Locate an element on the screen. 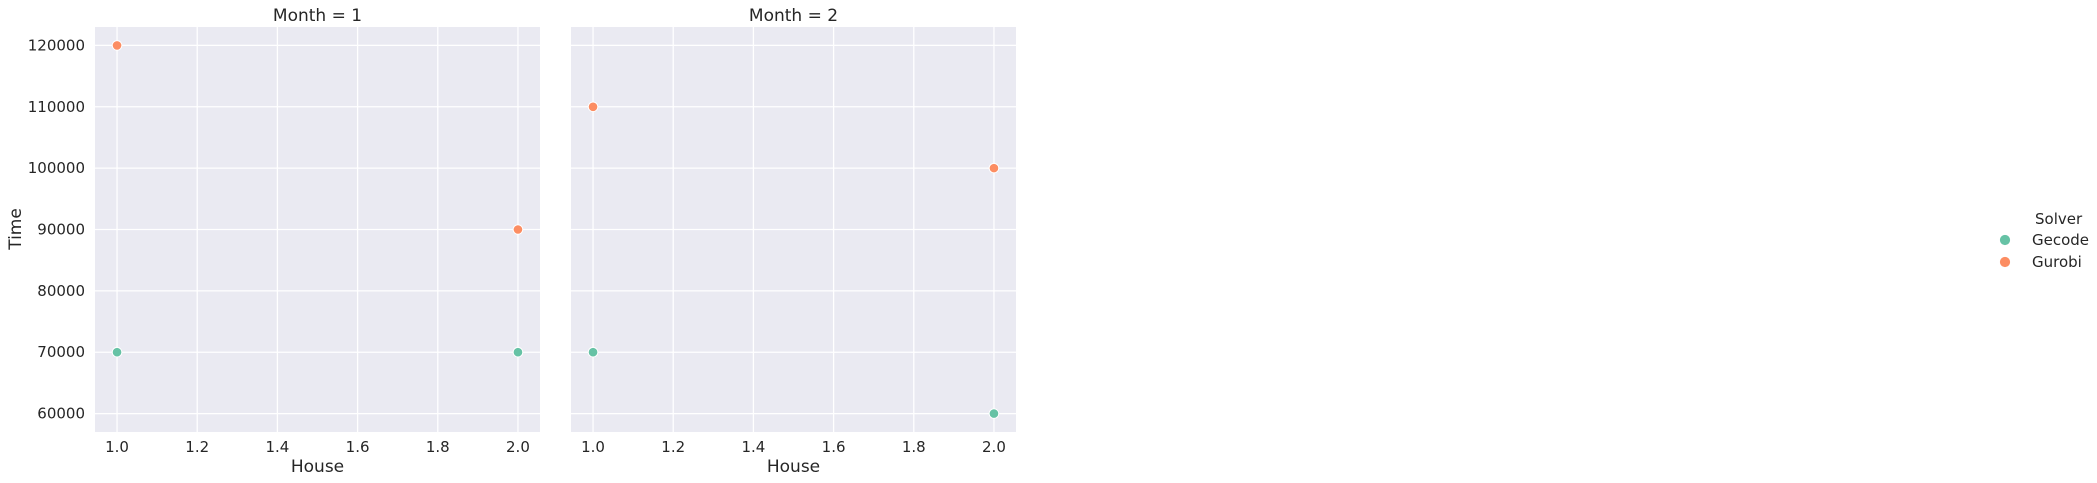 This screenshot has height=483, width=2097. legend-label-gurobi: Gurobi is located at coordinates (2057, 262).